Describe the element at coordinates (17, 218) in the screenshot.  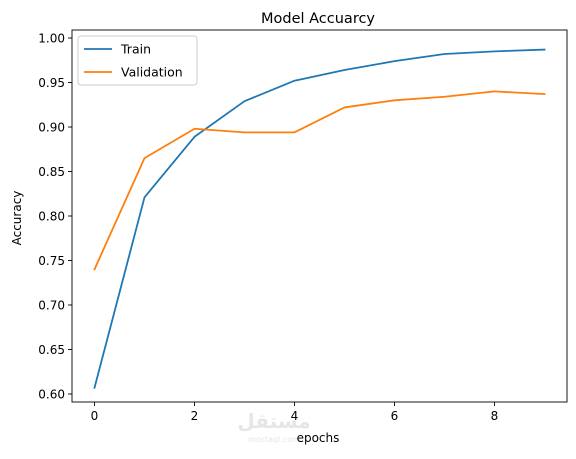
I see `y-axis-label: Accuracy` at that location.